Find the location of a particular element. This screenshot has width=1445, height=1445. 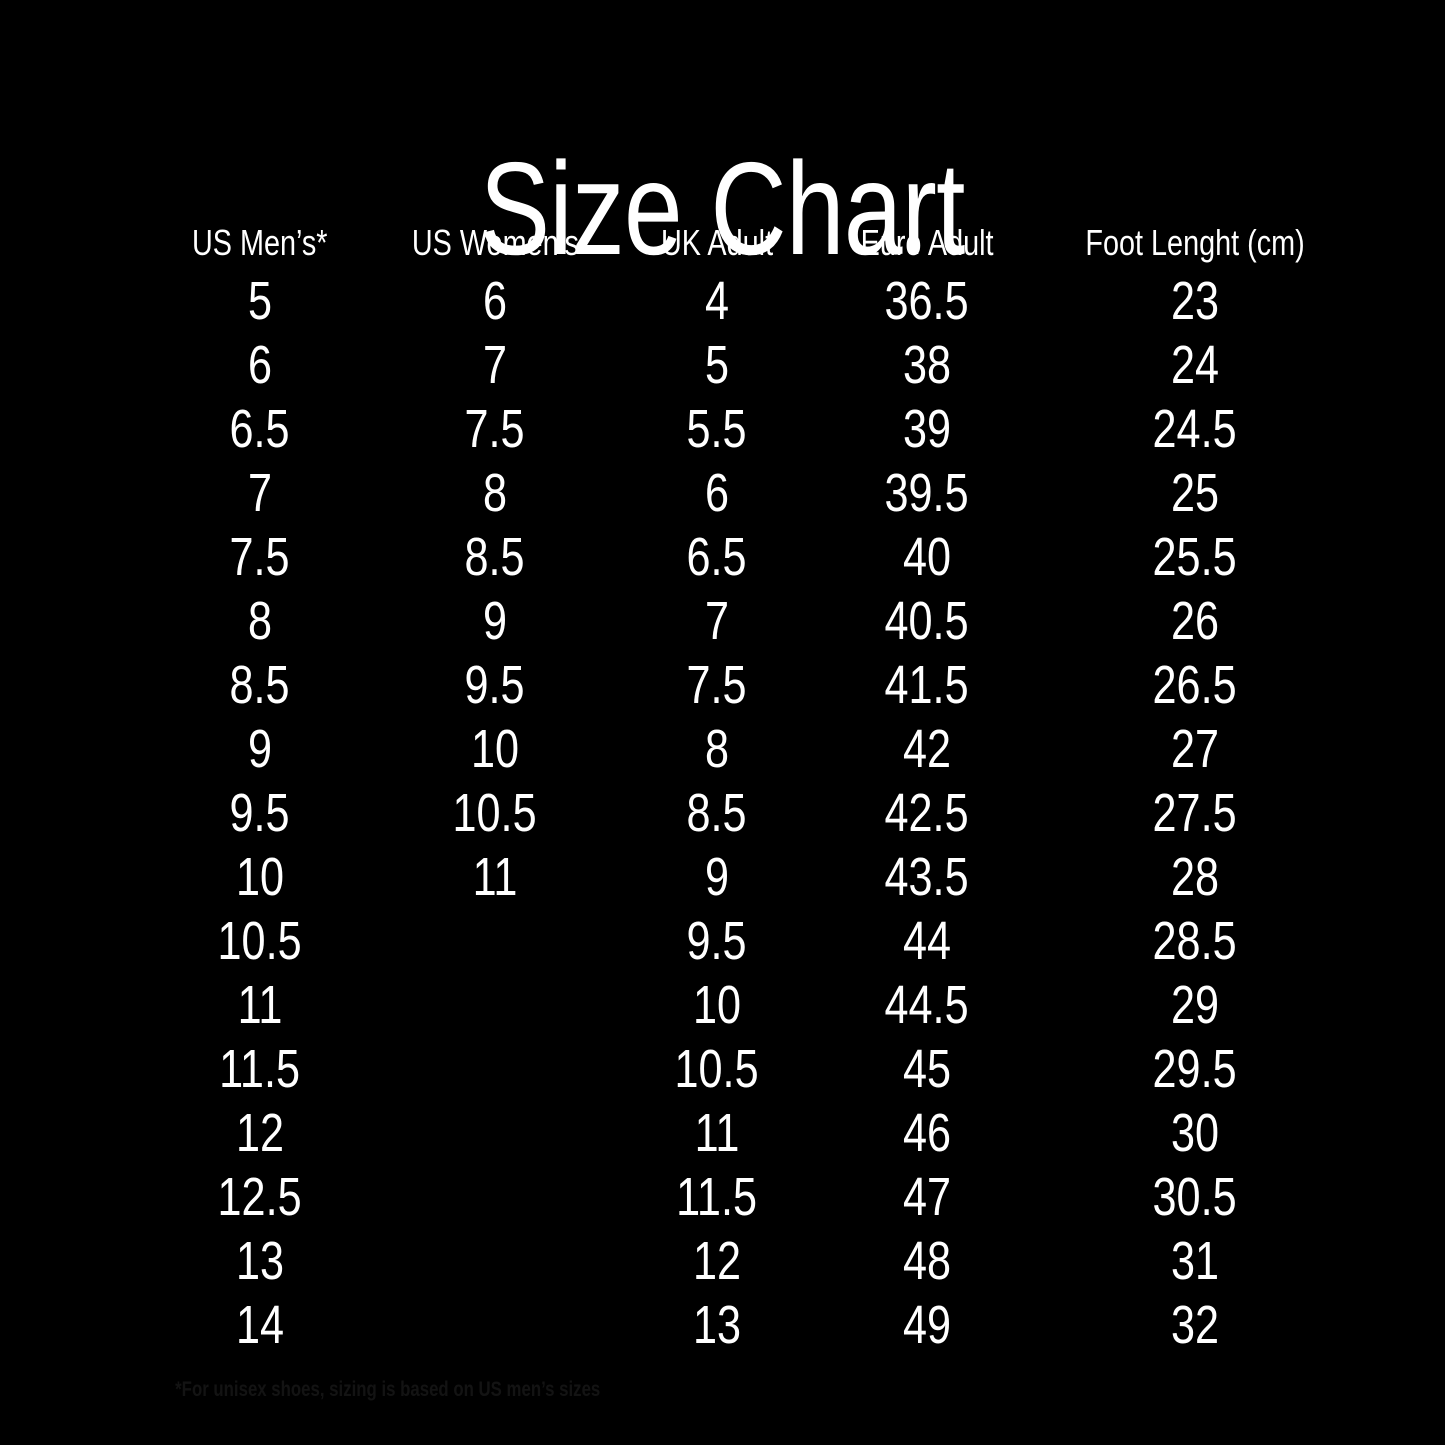

page-title: Size Chart is located at coordinates (722, 209).